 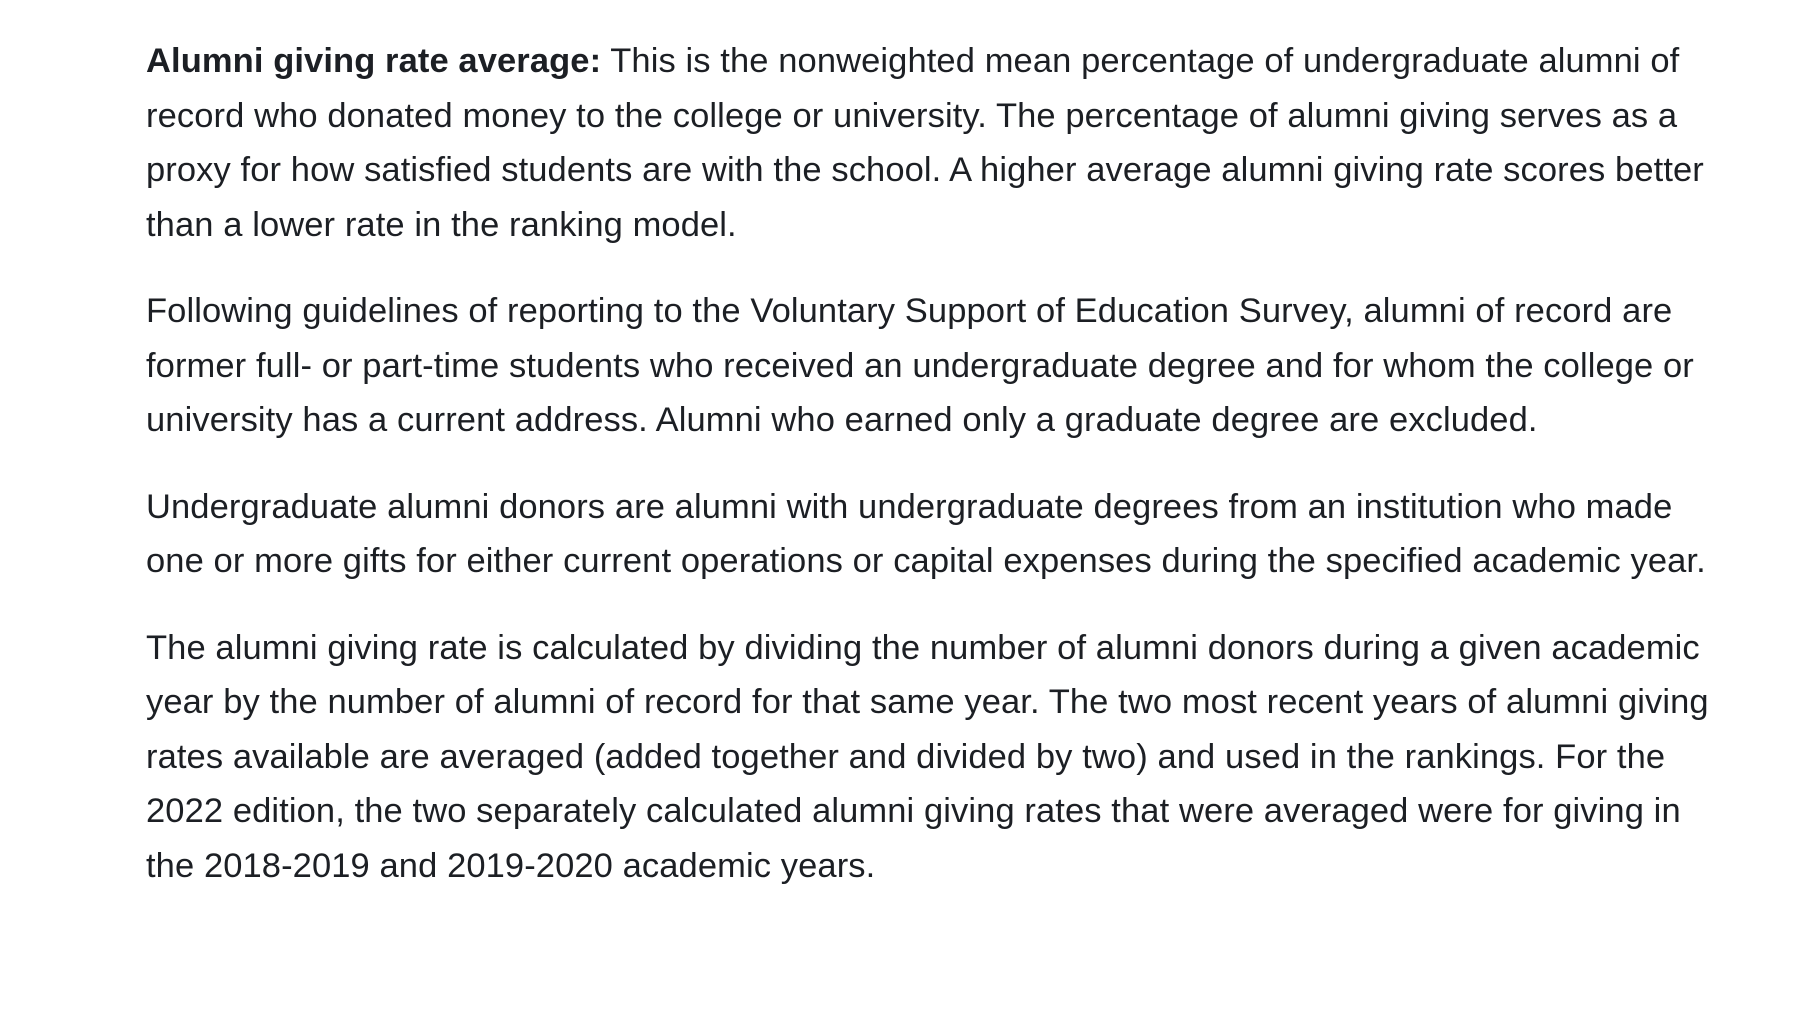 I want to click on term-alumni-giving-rate-average: Alumni giving rate average:, so click(x=374, y=61).